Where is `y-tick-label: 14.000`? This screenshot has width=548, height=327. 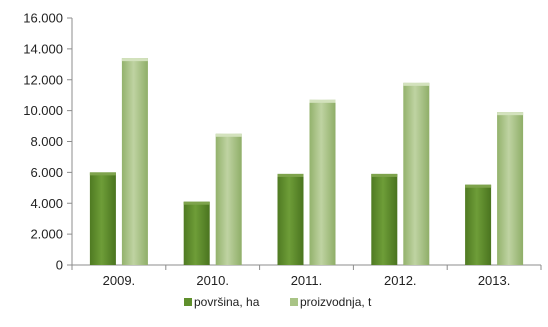
y-tick-label: 14.000 is located at coordinates (43, 48).